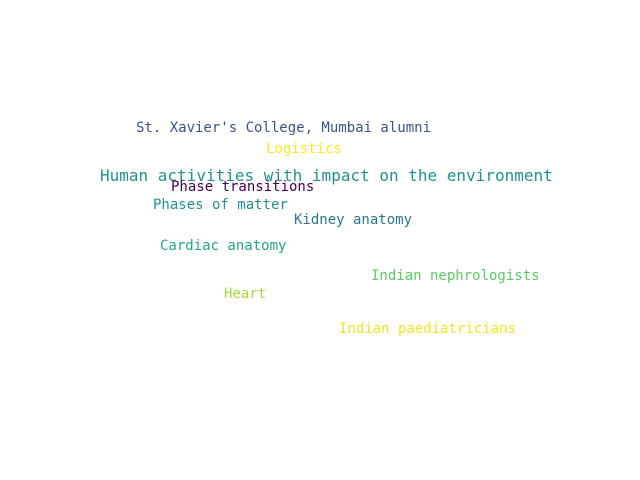  Describe the element at coordinates (223, 246) in the screenshot. I see `word-cardiac-anatomy: Cardiac anatomy` at that location.